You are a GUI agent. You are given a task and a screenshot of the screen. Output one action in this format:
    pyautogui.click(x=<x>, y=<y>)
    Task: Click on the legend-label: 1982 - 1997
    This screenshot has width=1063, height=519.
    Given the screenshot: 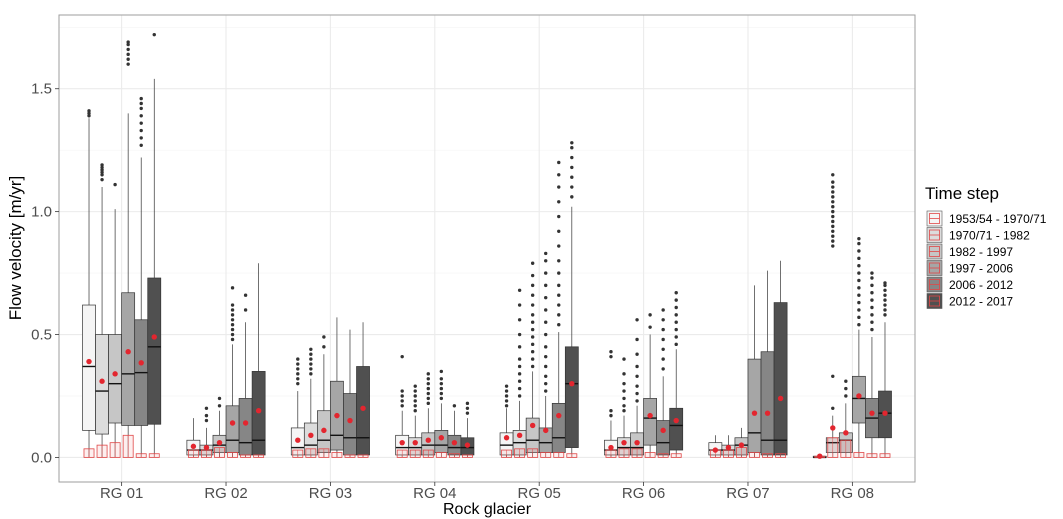 What is the action you would take?
    pyautogui.click(x=981, y=252)
    